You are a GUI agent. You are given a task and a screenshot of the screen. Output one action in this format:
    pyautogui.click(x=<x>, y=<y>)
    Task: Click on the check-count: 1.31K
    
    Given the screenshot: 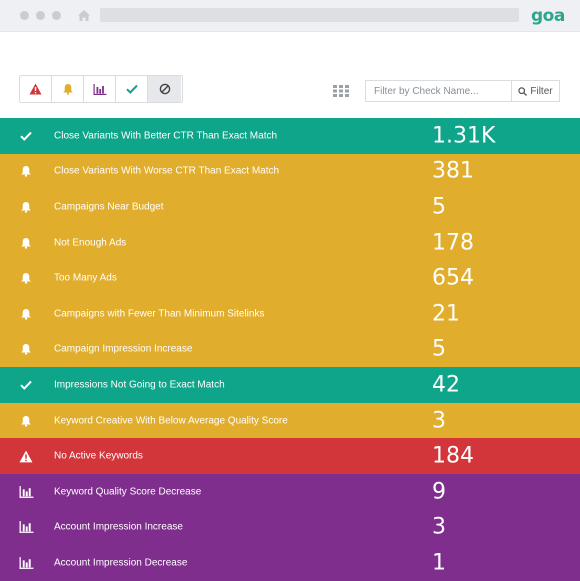 What is the action you would take?
    pyautogui.click(x=464, y=136)
    